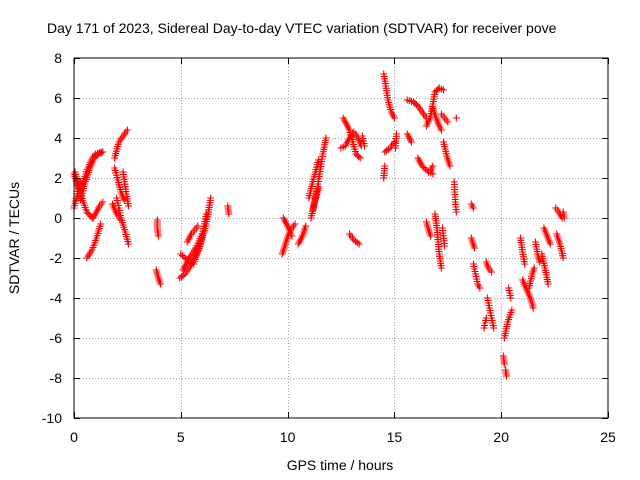  I want to click on y-tick-label: -2, so click(56, 258).